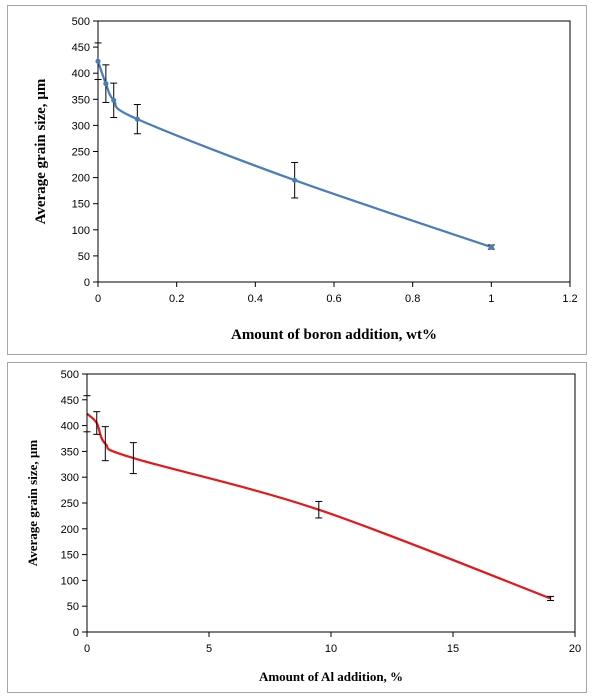  What do you see at coordinates (176, 299) in the screenshot?
I see `boron-x-tick-label: 0.2` at bounding box center [176, 299].